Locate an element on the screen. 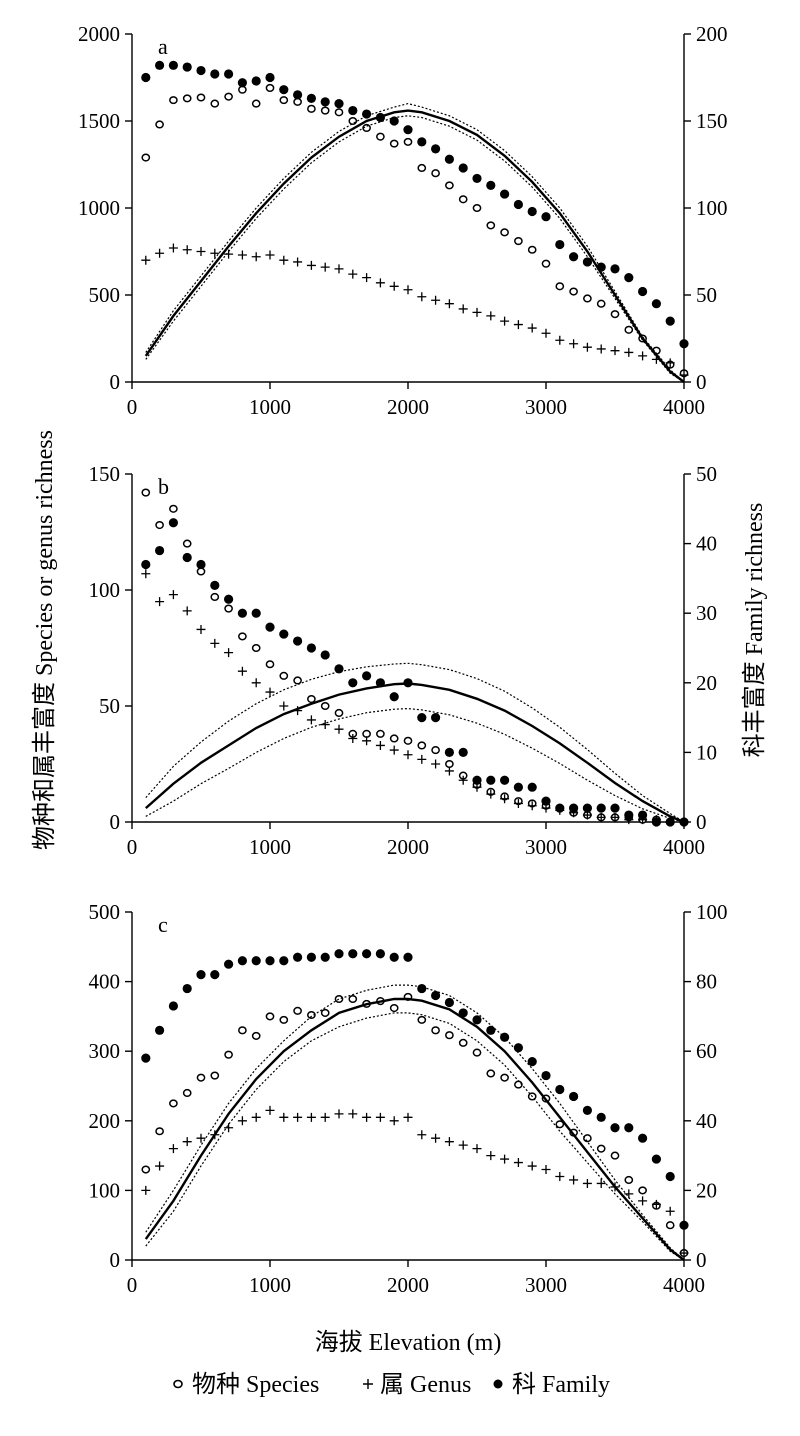  x-tick-label: 2000 is located at coordinates (408, 407).